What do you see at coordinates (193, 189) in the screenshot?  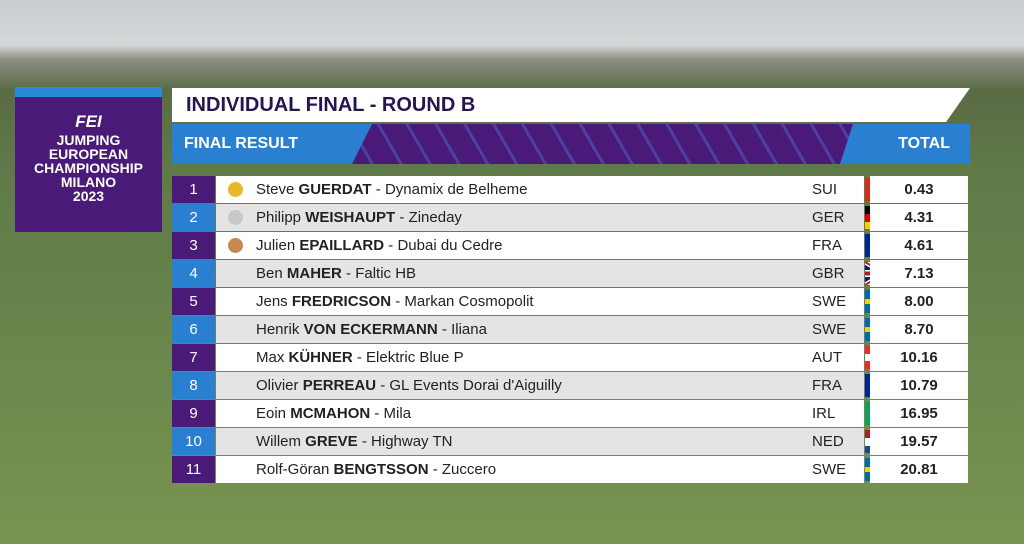 I see `rank: 1` at bounding box center [193, 189].